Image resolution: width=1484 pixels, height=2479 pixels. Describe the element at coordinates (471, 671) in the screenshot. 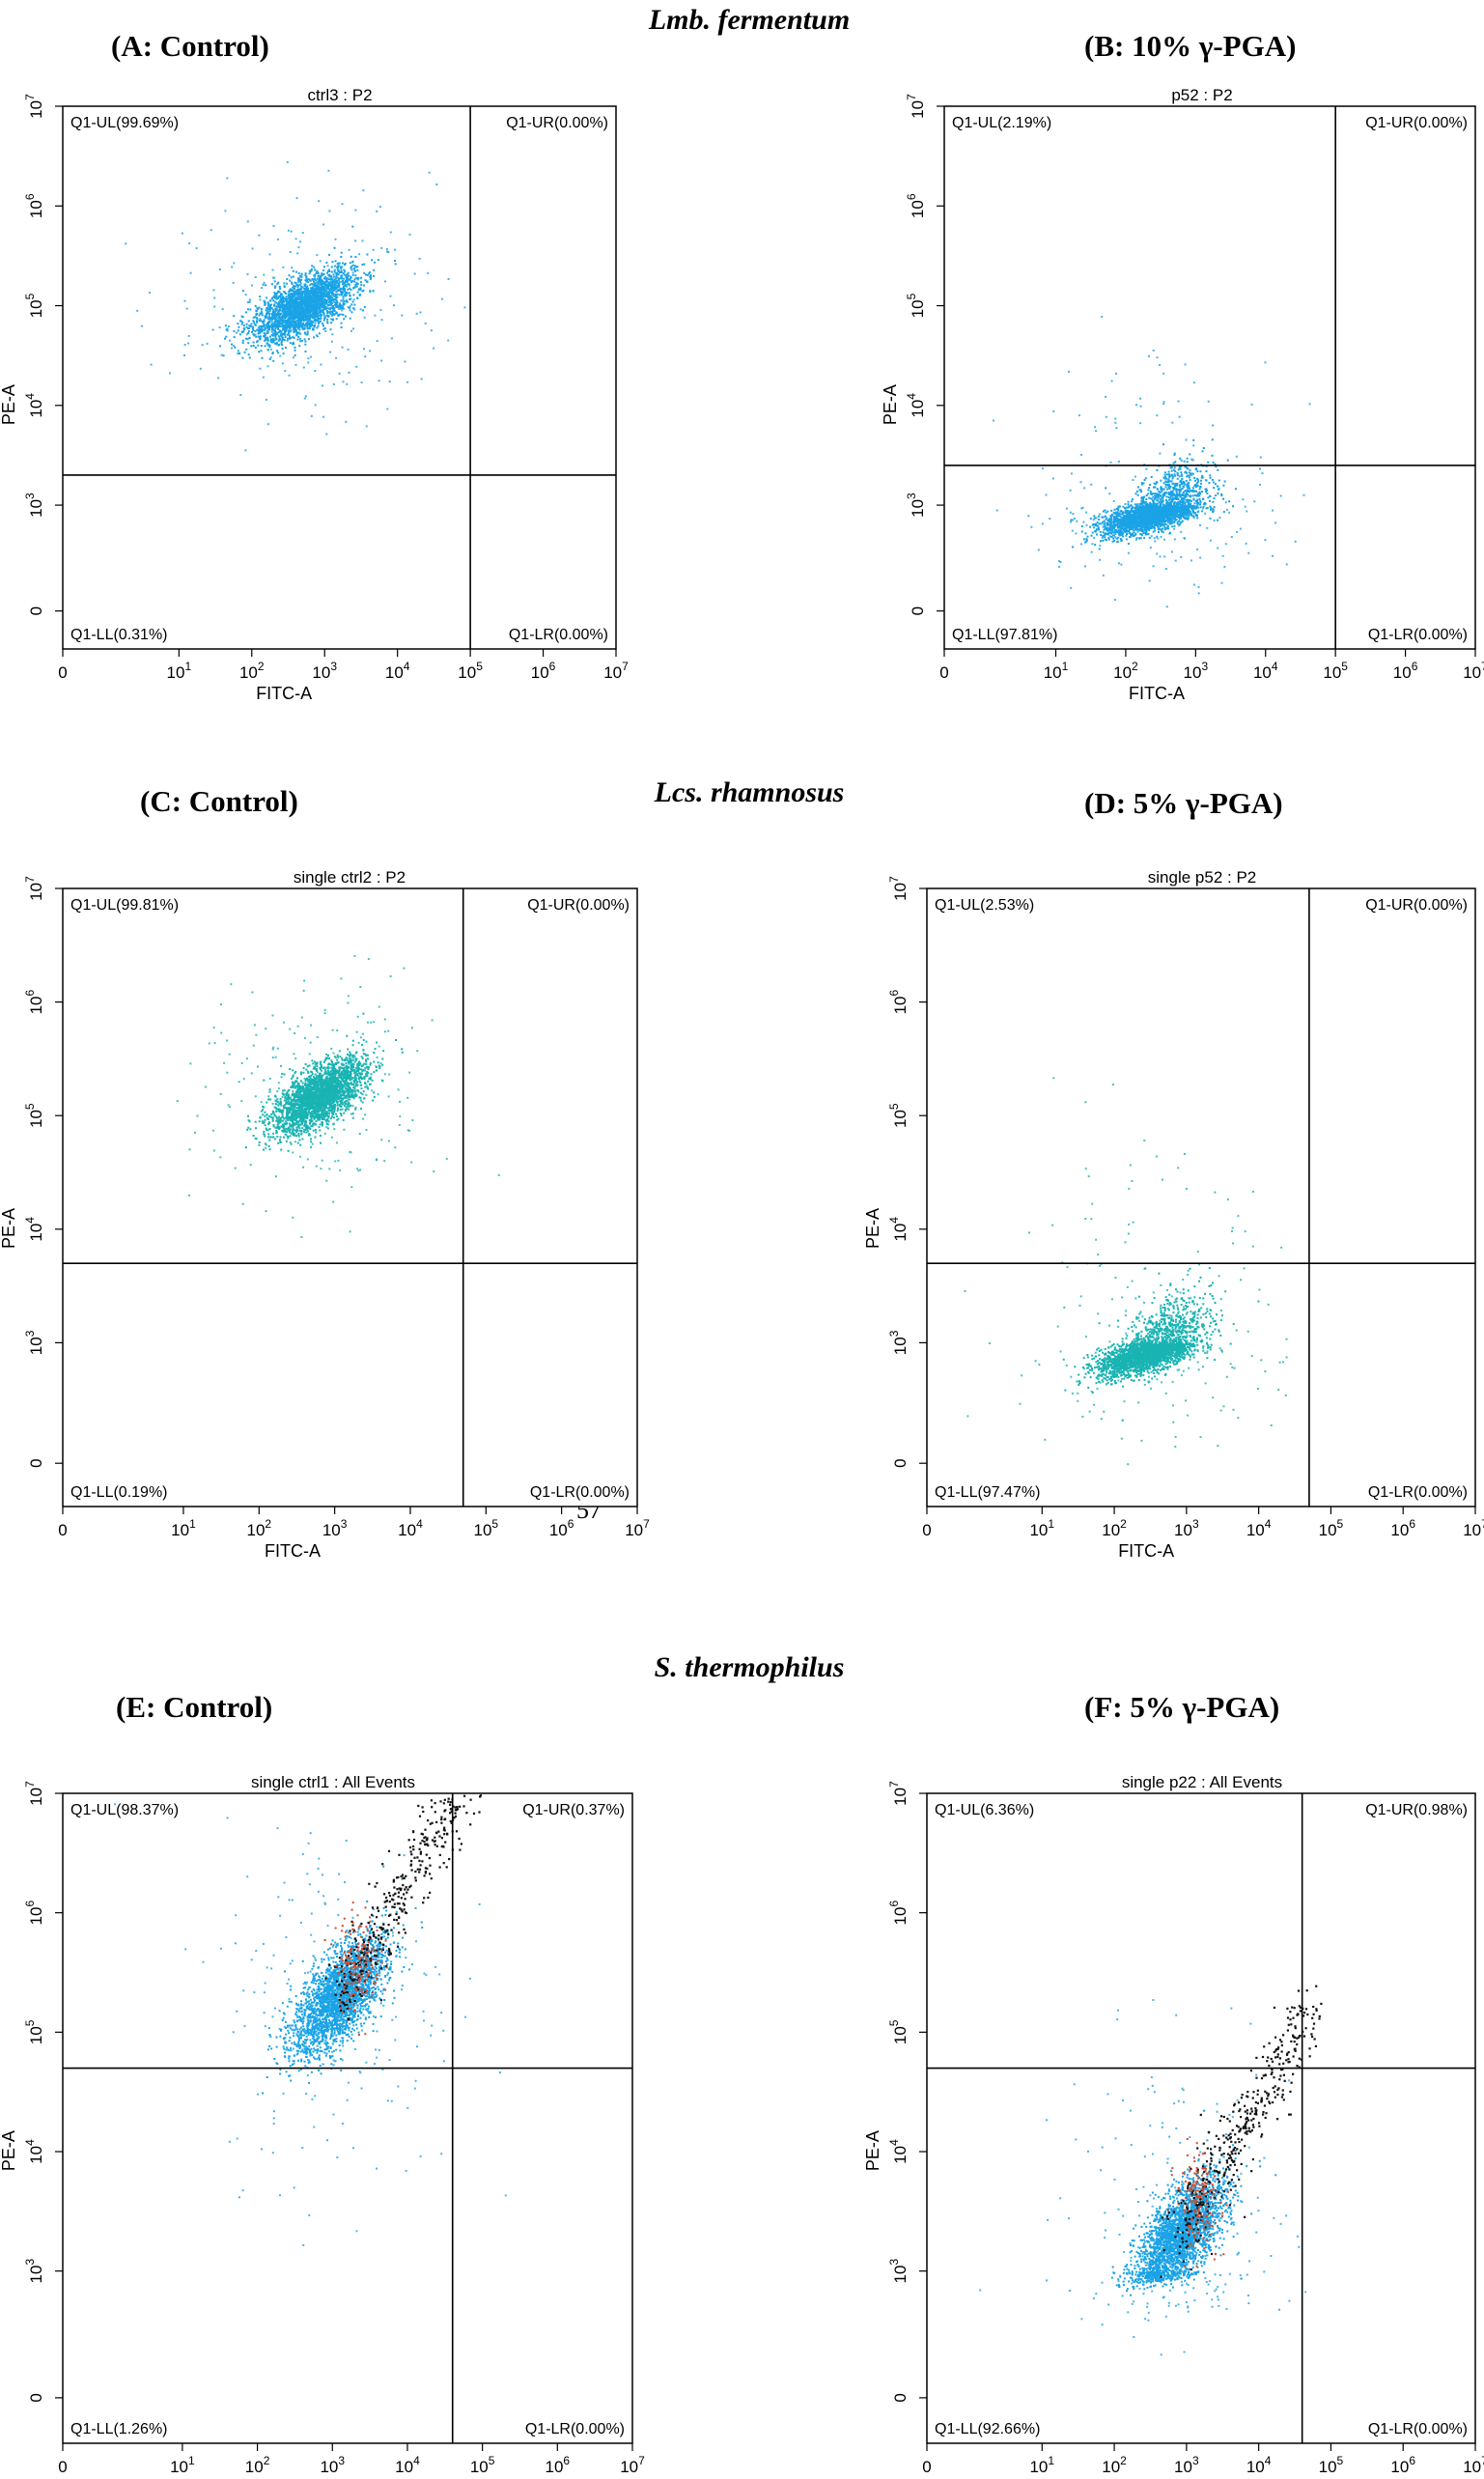

I see `x-tick-label: 105` at that location.